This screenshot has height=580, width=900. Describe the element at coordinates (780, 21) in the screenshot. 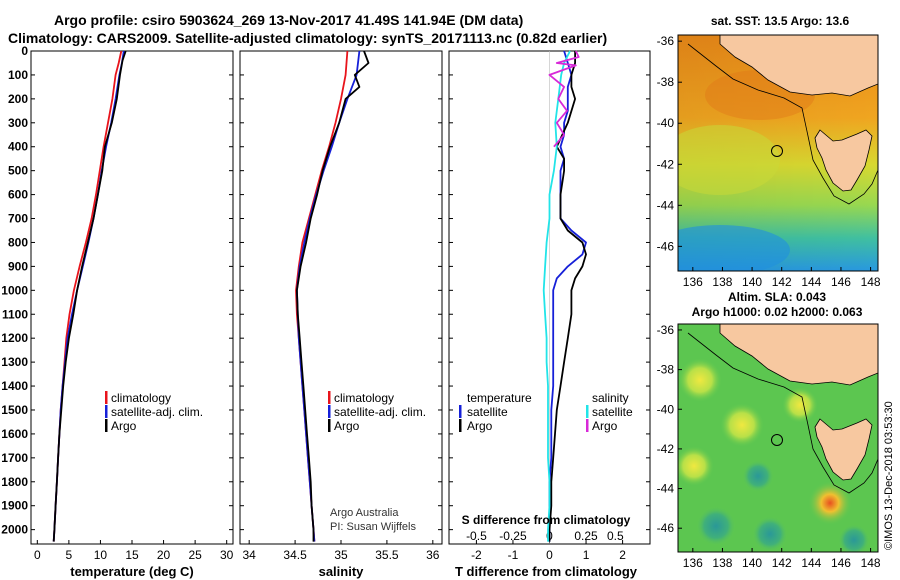

I see `sst-map-title: sat. SST: 13.5 Argo: 13.6` at that location.